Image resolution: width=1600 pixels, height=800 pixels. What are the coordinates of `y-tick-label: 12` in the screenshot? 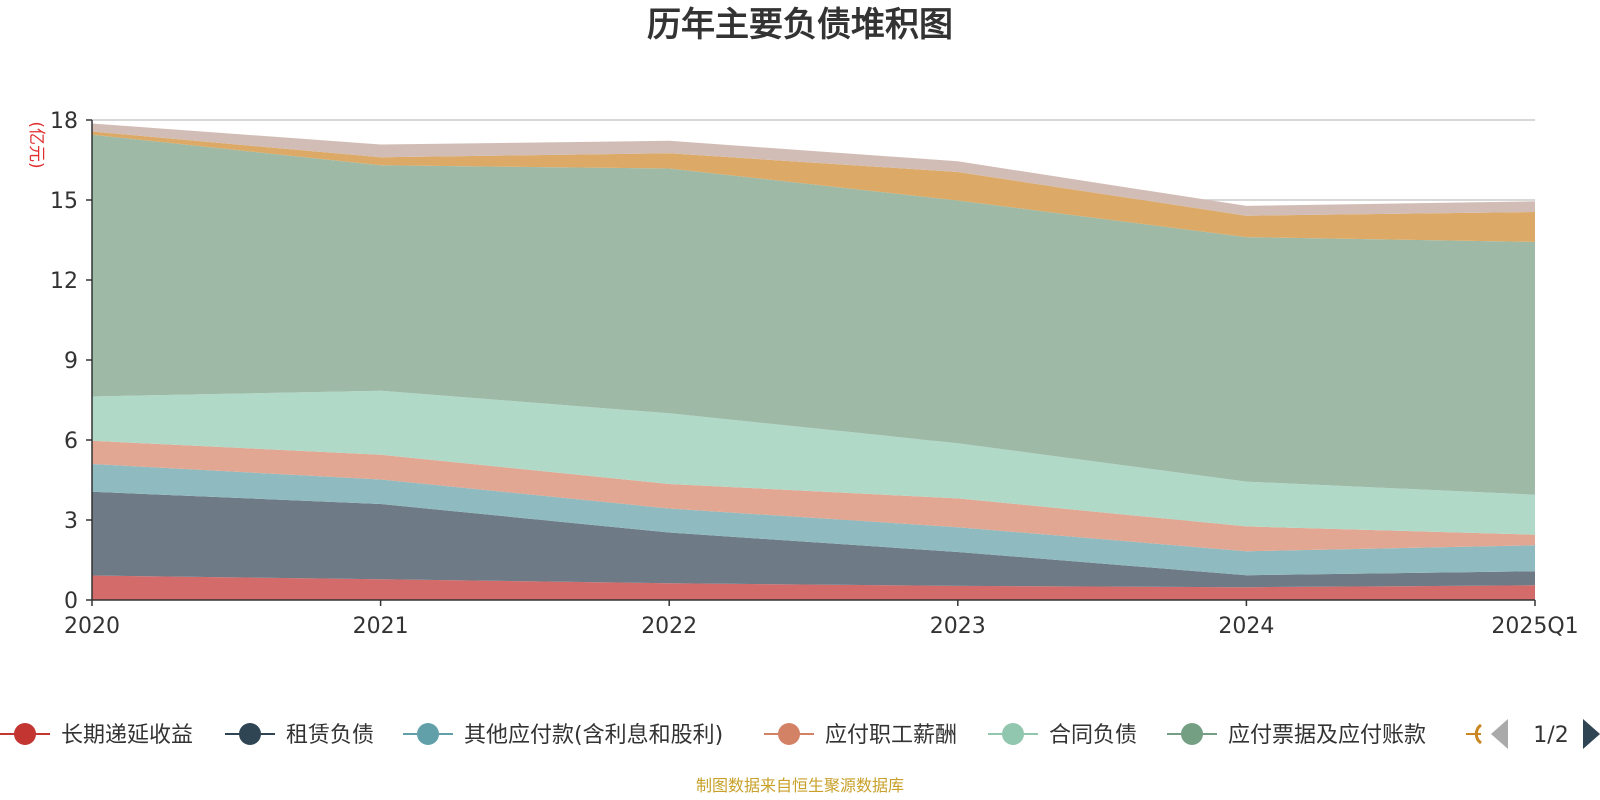 It's located at (64, 281).